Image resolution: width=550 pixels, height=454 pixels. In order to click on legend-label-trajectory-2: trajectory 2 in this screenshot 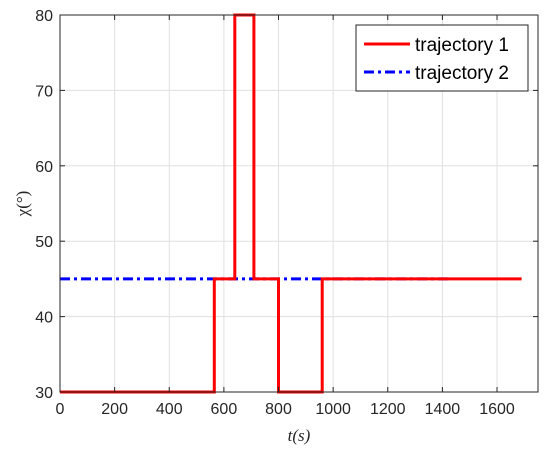, I will do `click(462, 73)`.